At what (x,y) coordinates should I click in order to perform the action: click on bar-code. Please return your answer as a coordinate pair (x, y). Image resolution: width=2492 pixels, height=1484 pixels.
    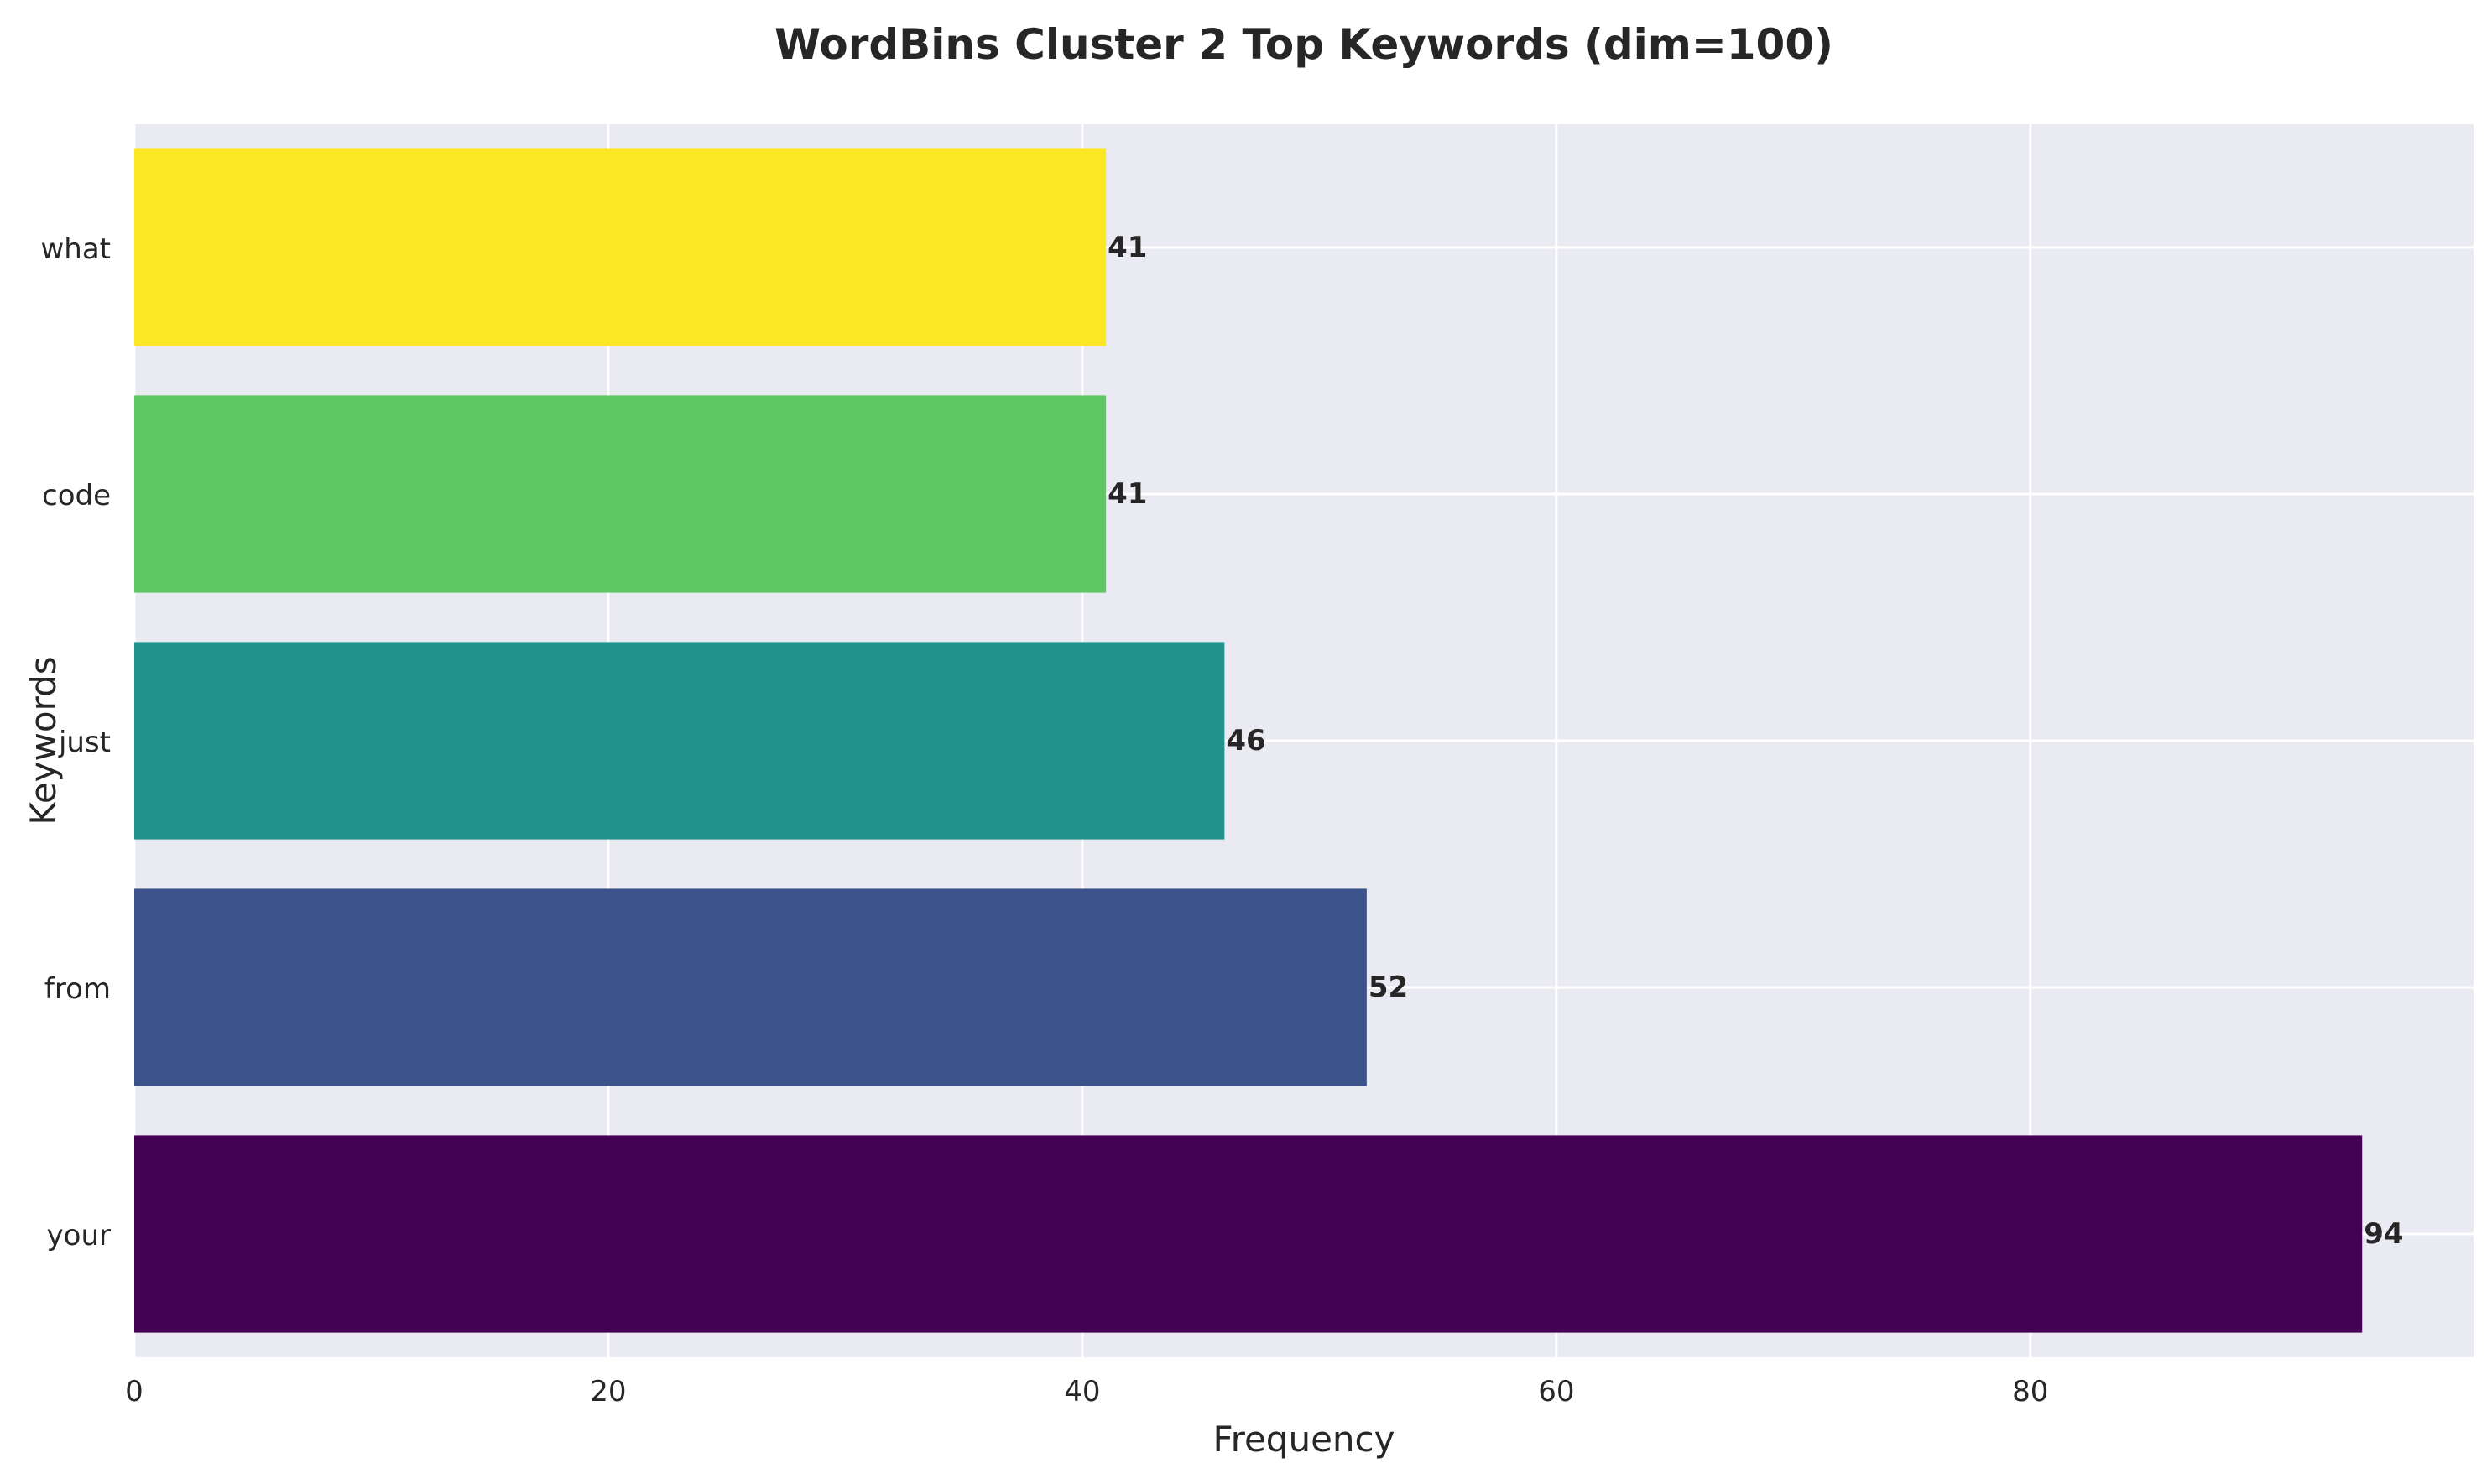
    Looking at the image, I should click on (620, 494).